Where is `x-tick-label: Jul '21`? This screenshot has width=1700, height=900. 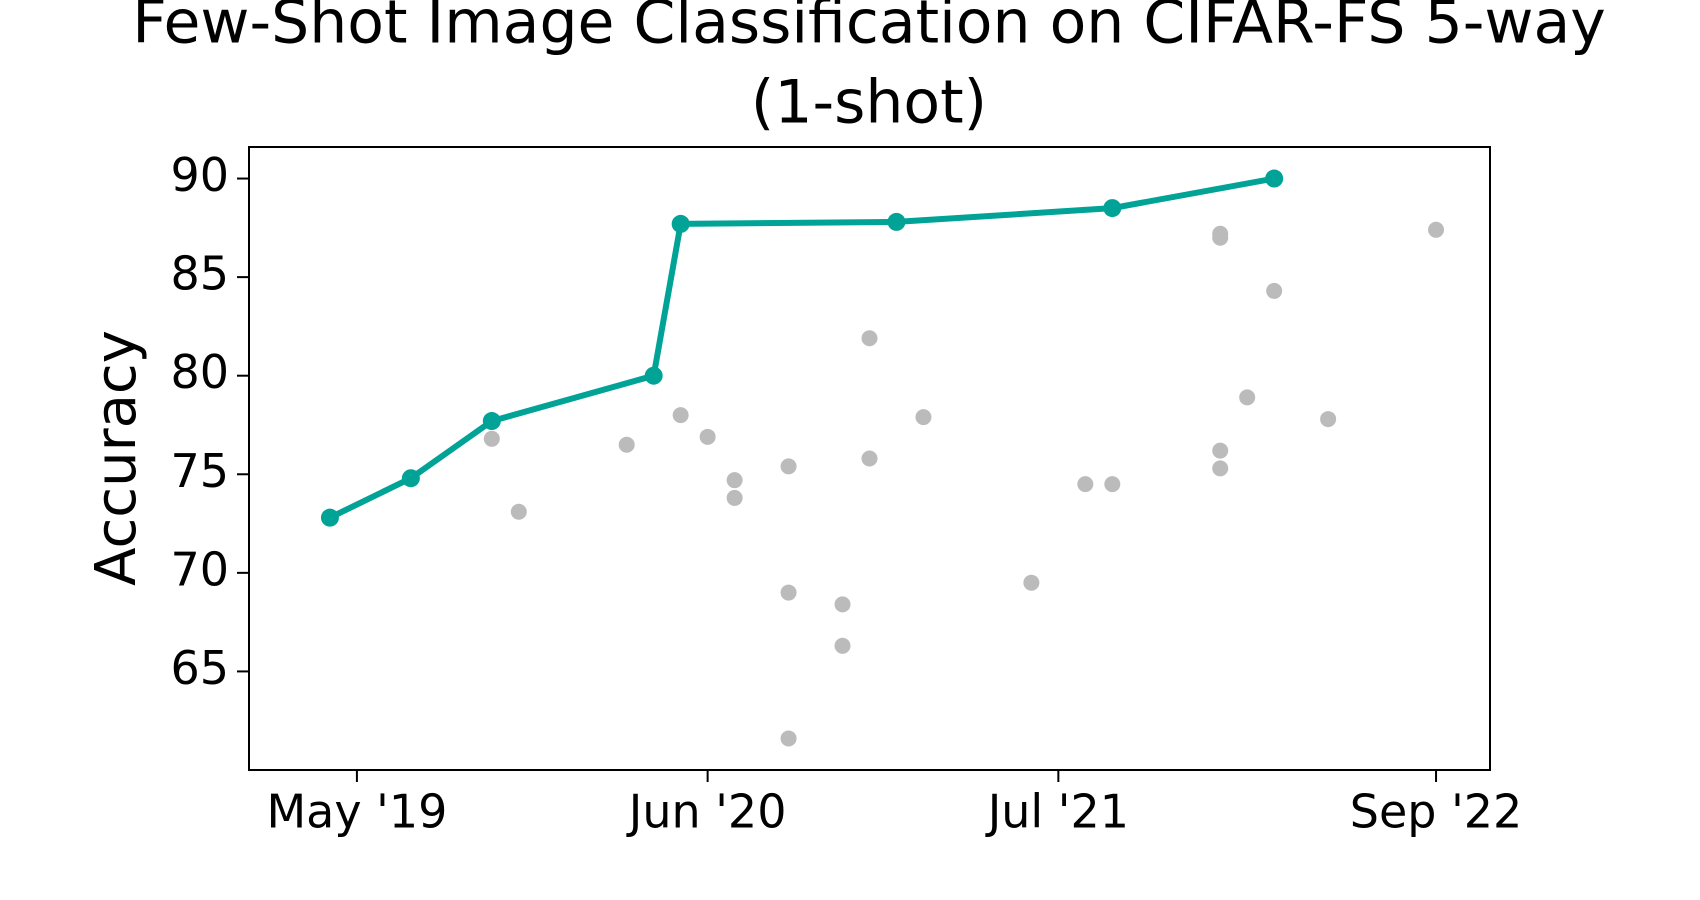 x-tick-label: Jul '21 is located at coordinates (1057, 812).